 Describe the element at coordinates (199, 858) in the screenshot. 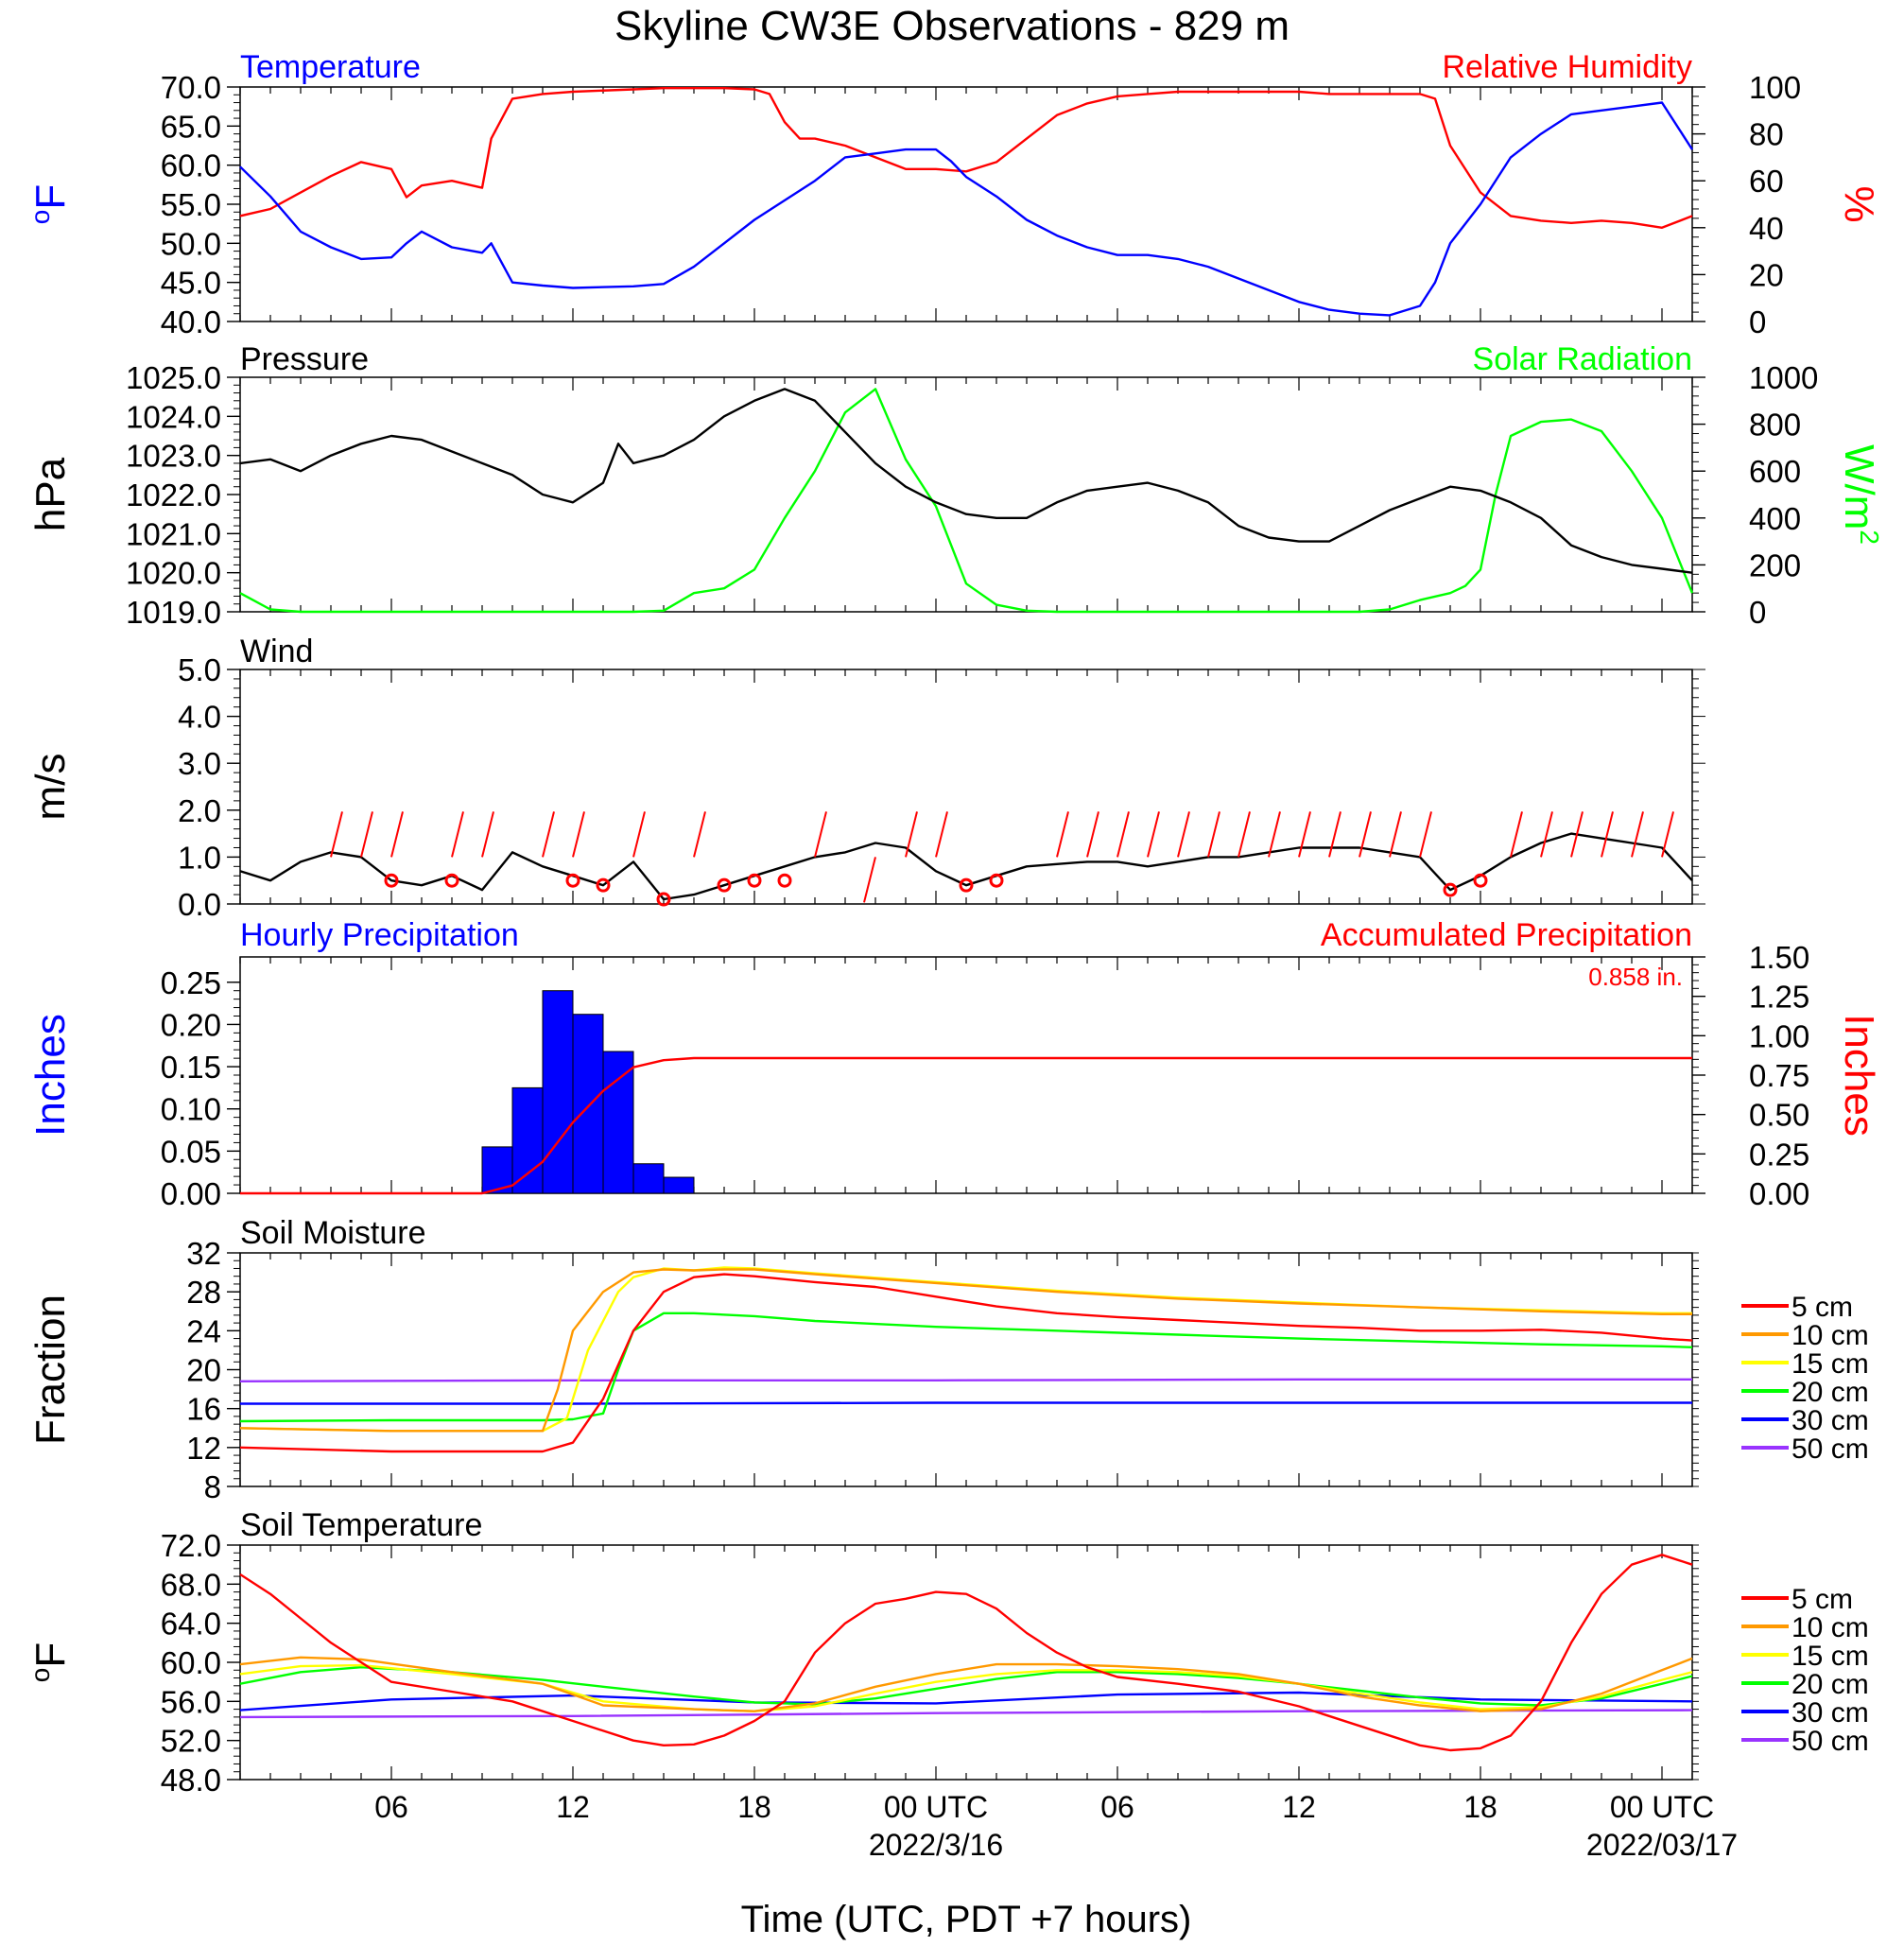

I see `y-tick-label: 1.0` at that location.